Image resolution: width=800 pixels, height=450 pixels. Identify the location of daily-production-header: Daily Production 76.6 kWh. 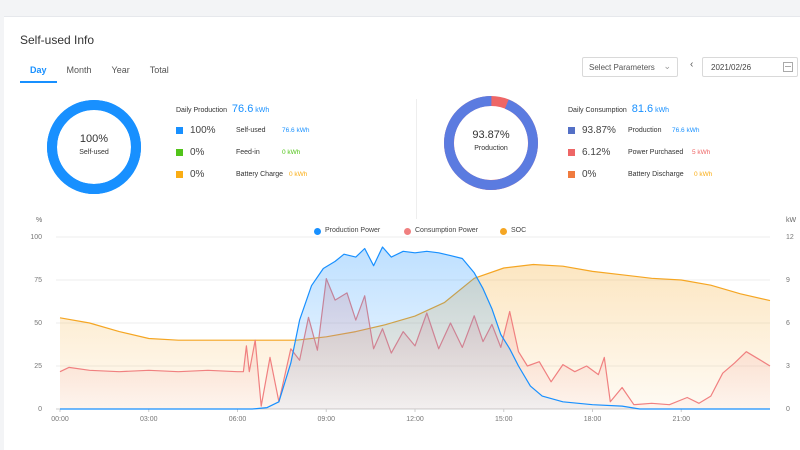
(222, 109).